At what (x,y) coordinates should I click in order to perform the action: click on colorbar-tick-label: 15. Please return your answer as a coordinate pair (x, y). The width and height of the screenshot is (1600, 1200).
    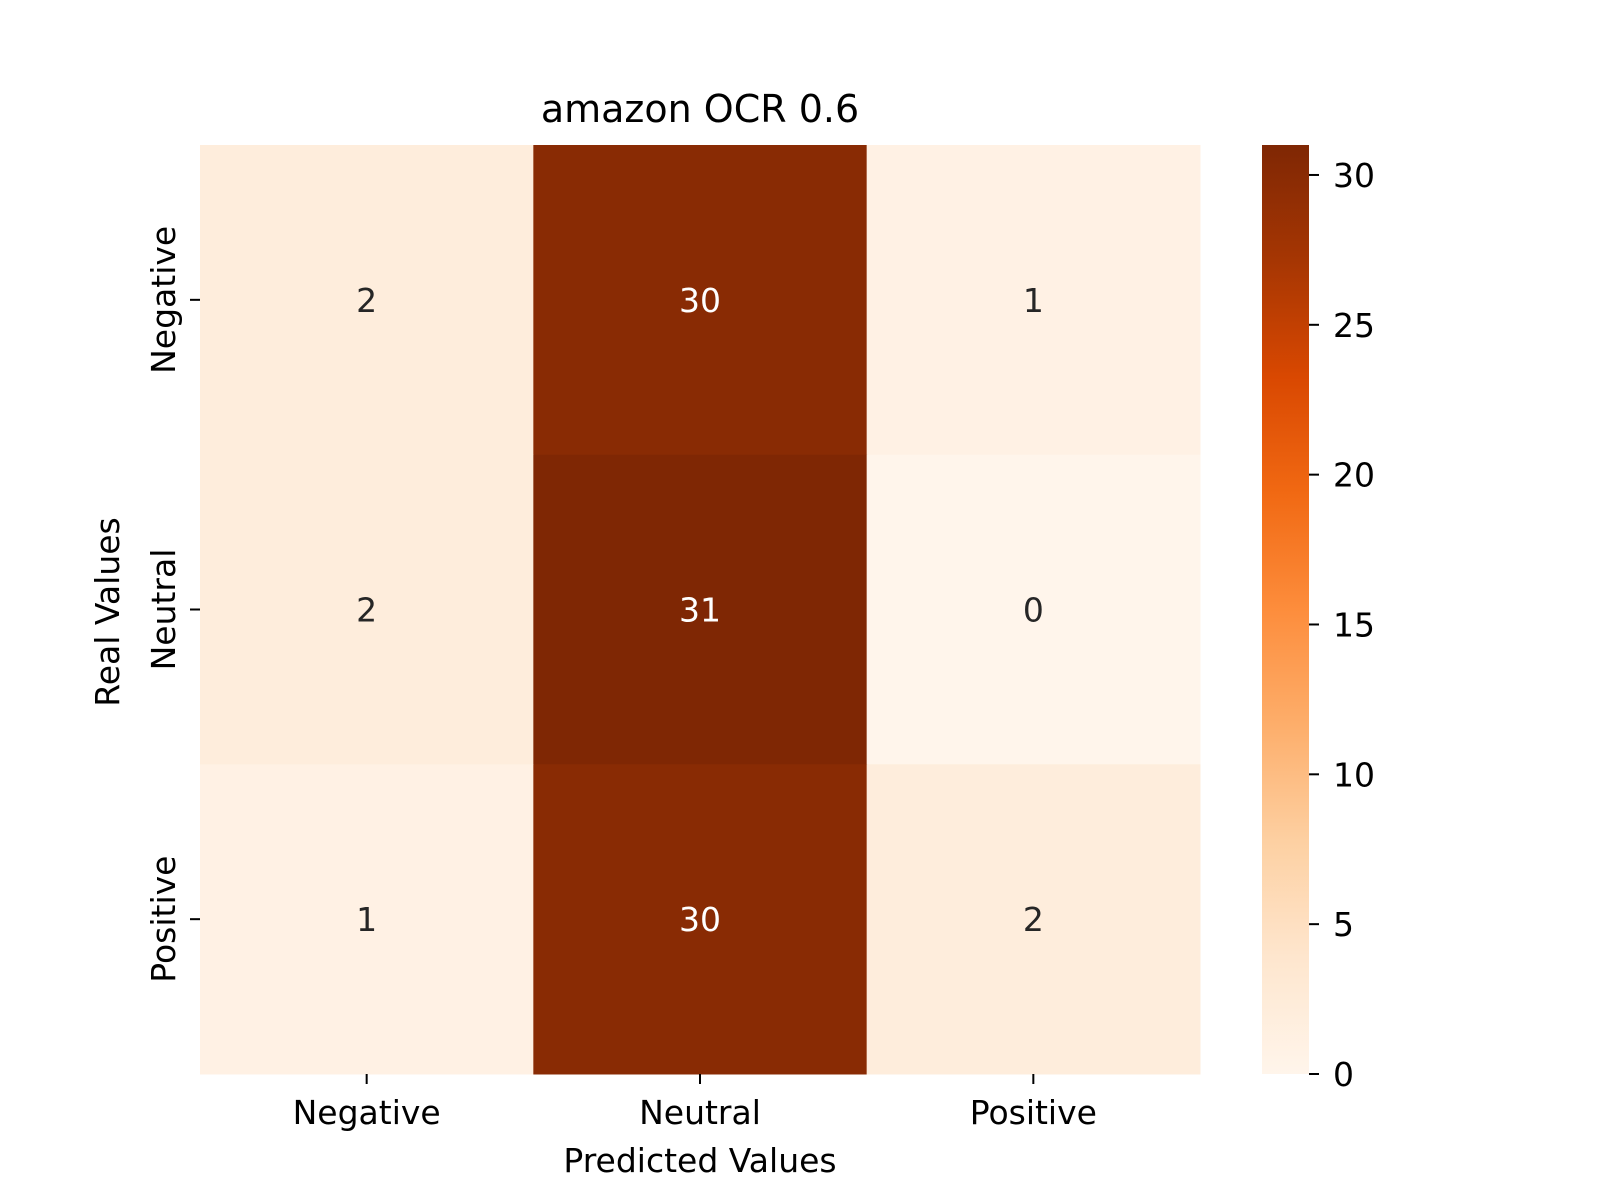
    Looking at the image, I should click on (1354, 624).